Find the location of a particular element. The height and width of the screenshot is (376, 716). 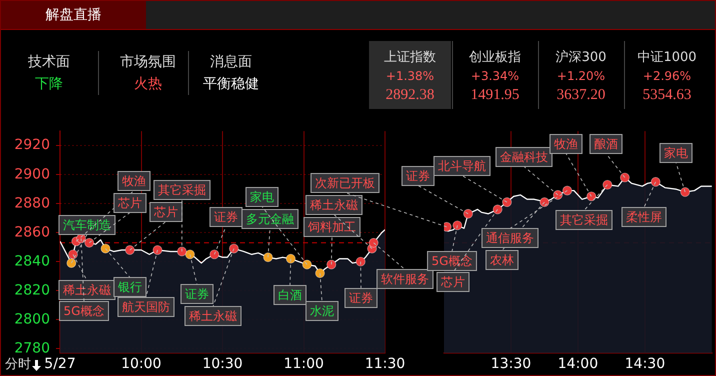

text: 中证1000 is located at coordinates (667, 58).